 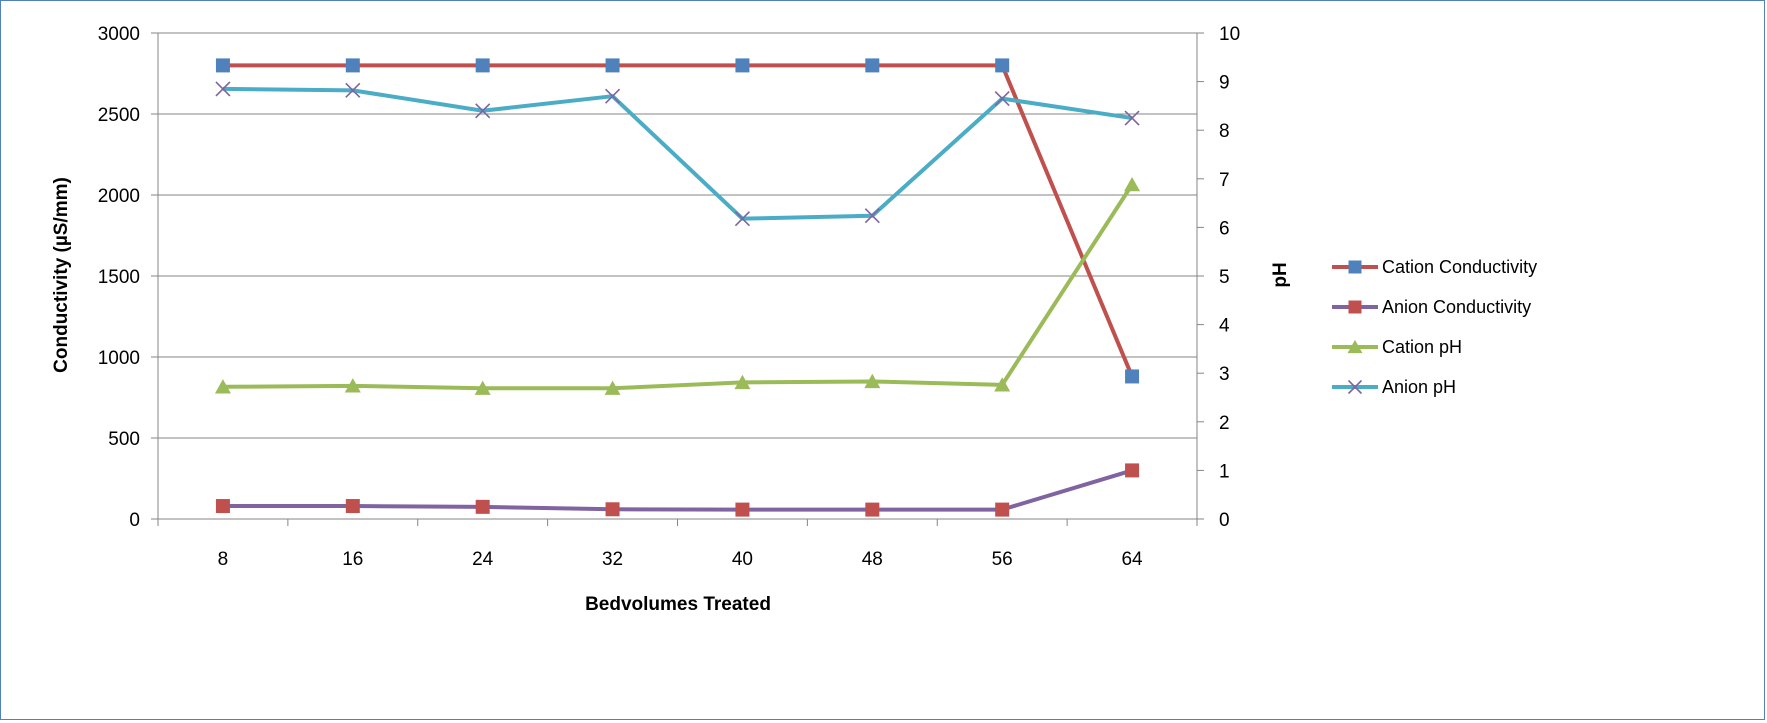 What do you see at coordinates (742, 559) in the screenshot?
I see `x-tick-label: 40` at bounding box center [742, 559].